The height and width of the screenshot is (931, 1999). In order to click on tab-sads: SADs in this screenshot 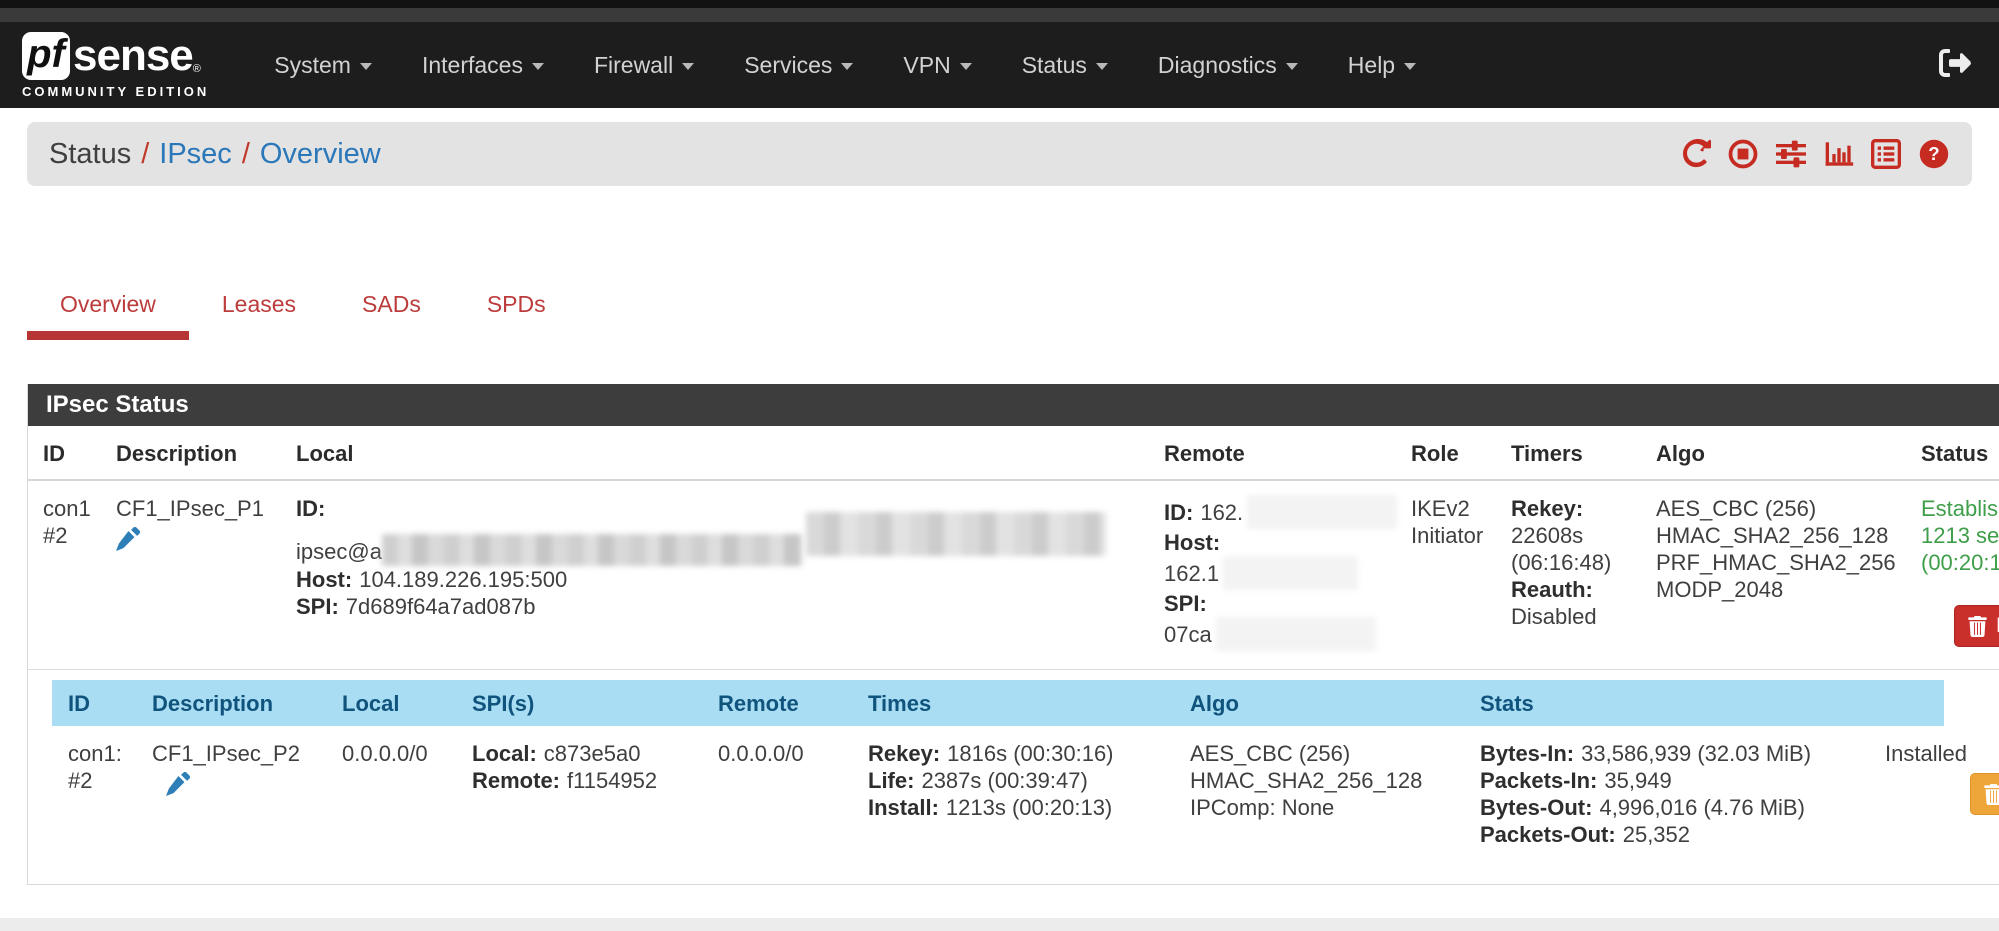, I will do `click(391, 304)`.